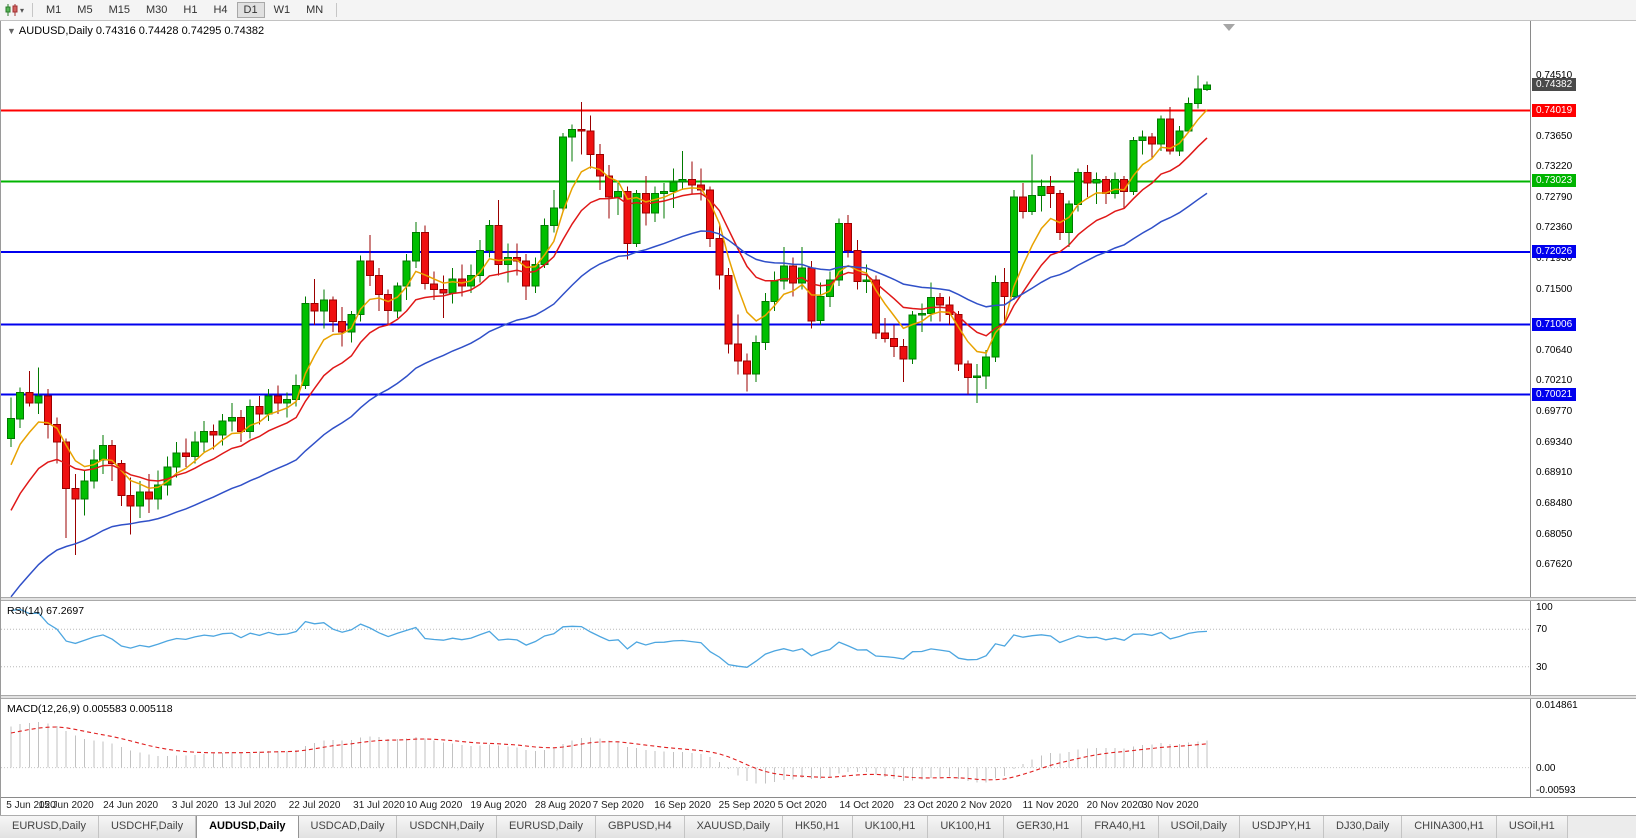  Describe the element at coordinates (31, 805) in the screenshot. I see `date-label: 5 Jun 2020` at that location.